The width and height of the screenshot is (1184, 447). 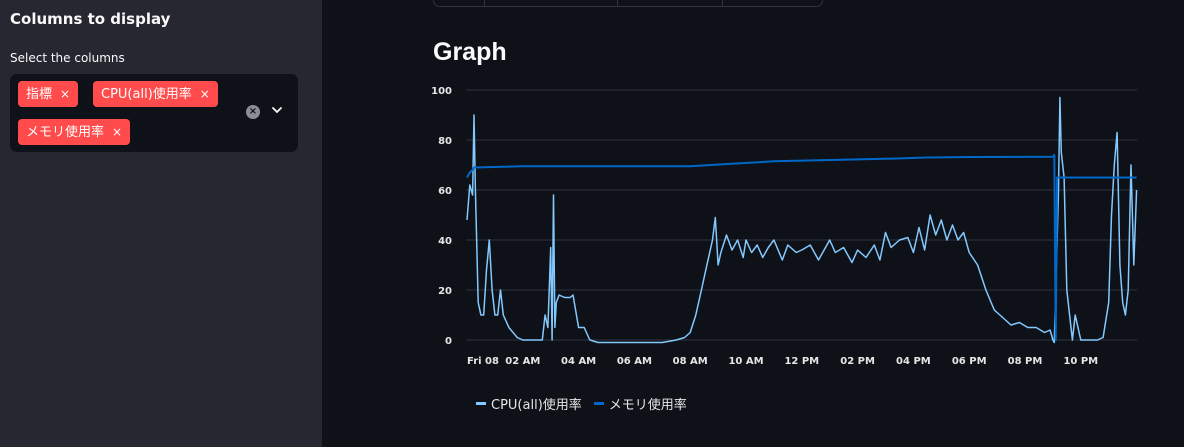 What do you see at coordinates (598, 403) in the screenshot?
I see `legend-swatch-memory` at bounding box center [598, 403].